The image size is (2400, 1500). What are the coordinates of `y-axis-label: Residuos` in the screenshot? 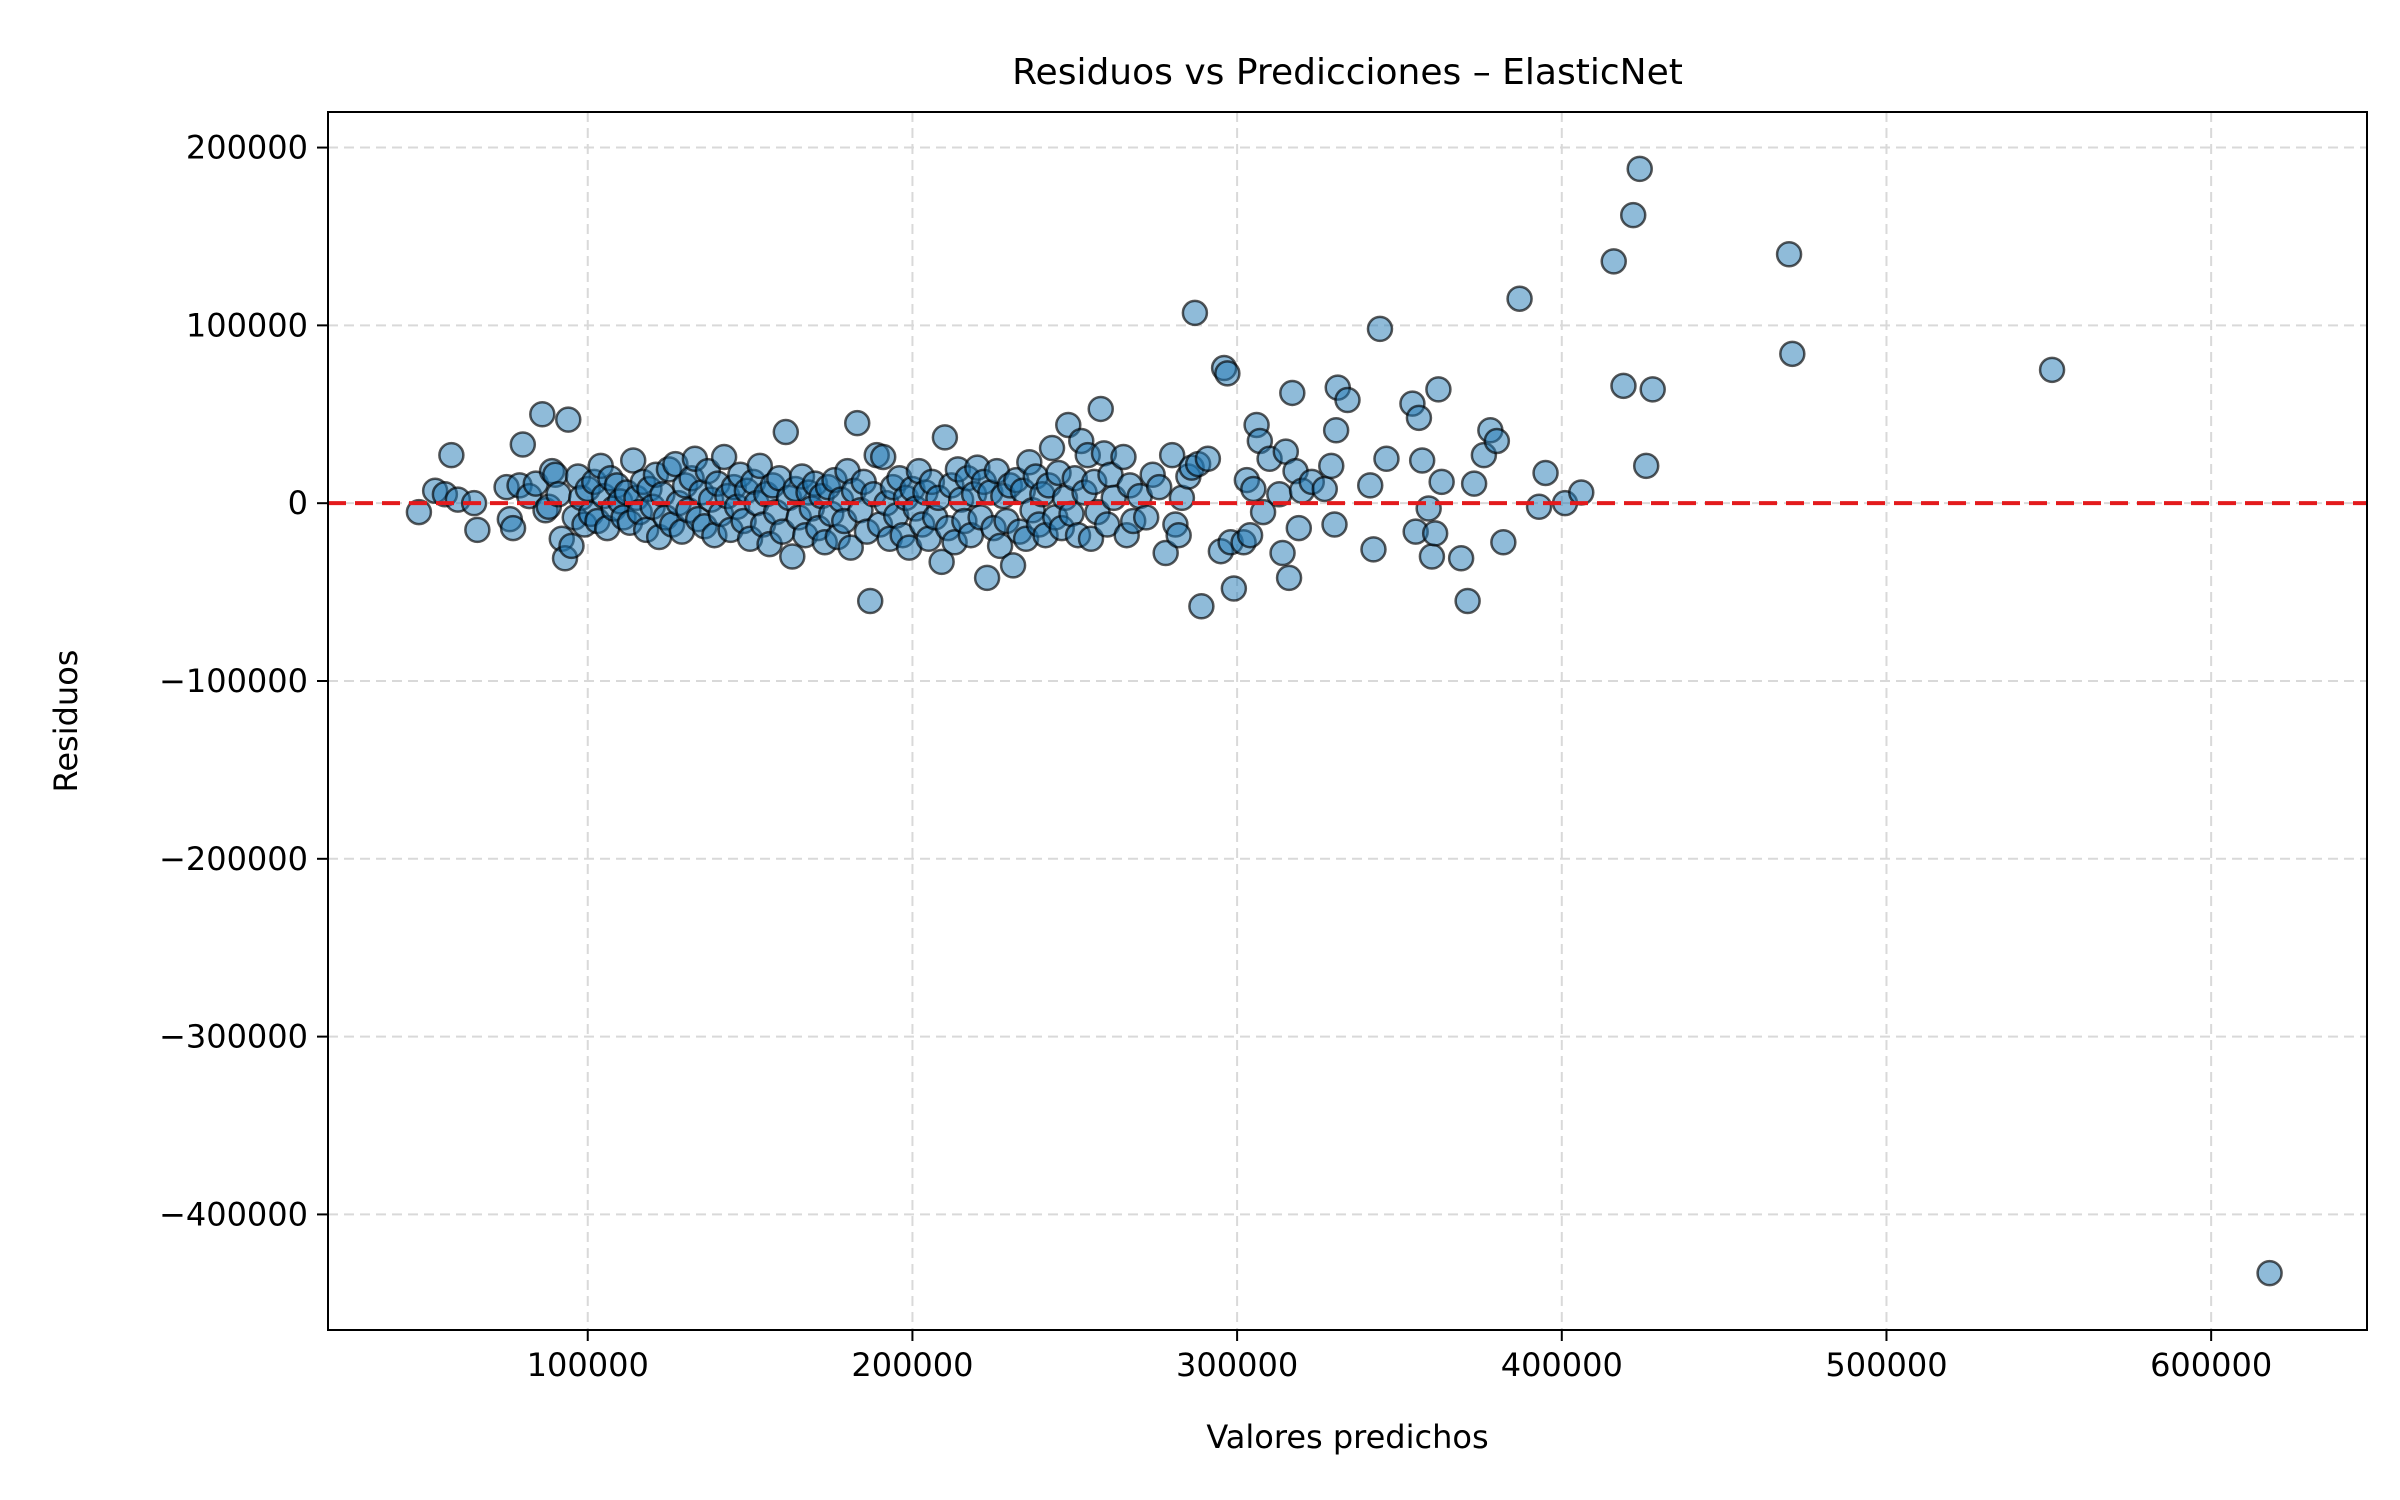 It's located at (66, 721).